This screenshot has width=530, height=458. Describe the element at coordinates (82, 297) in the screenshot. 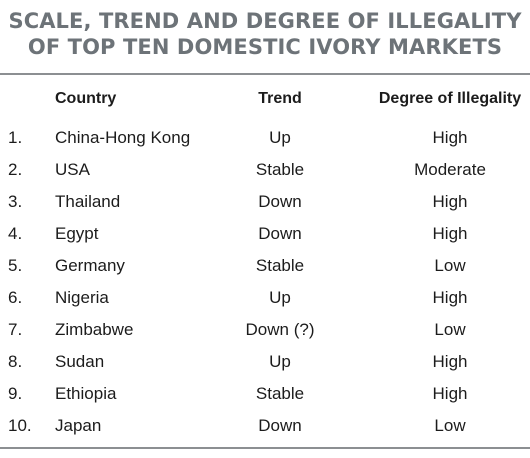

I see `row-country: Nigeria` at that location.